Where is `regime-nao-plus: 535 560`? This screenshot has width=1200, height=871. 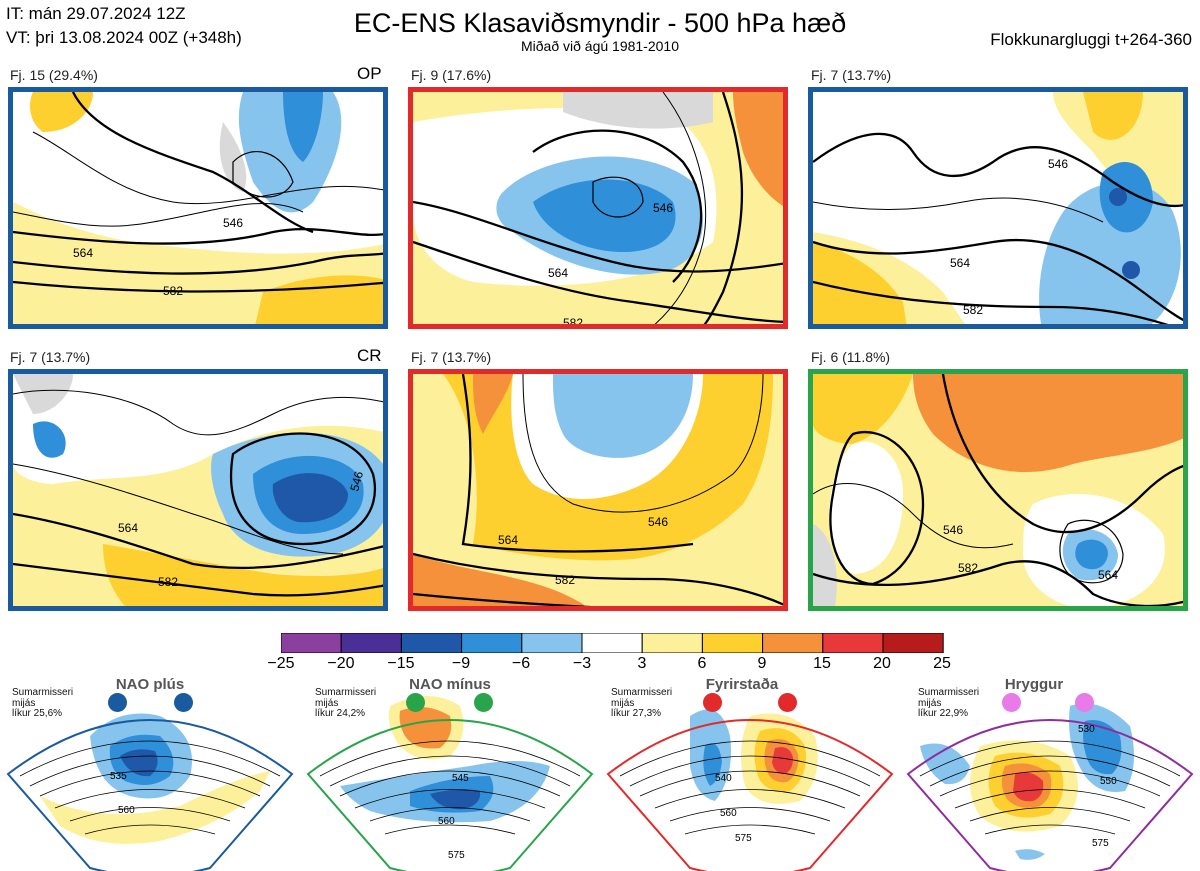
regime-nao-plus: 535 560 is located at coordinates (150, 773).